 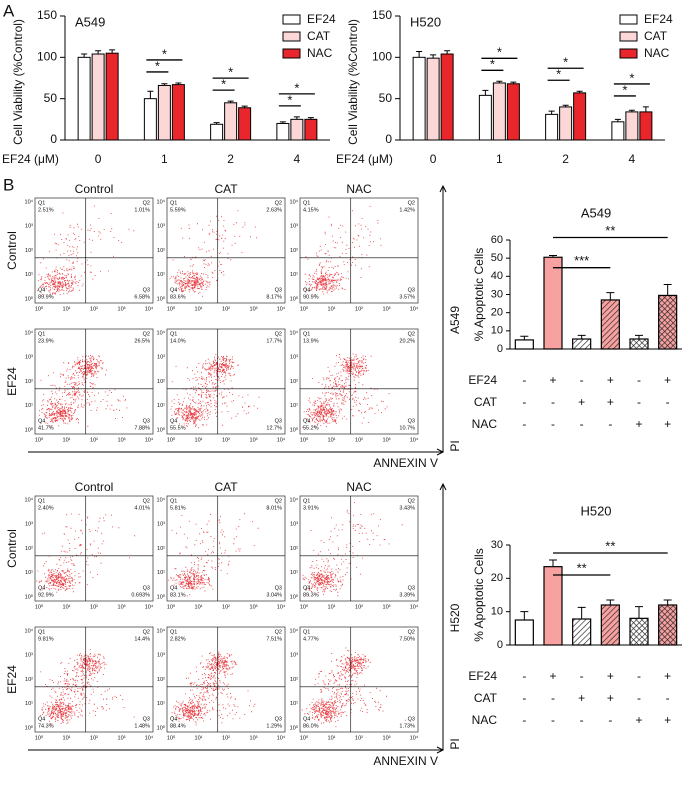 I want to click on quadrant-percent: 7.50%, so click(x=407, y=639).